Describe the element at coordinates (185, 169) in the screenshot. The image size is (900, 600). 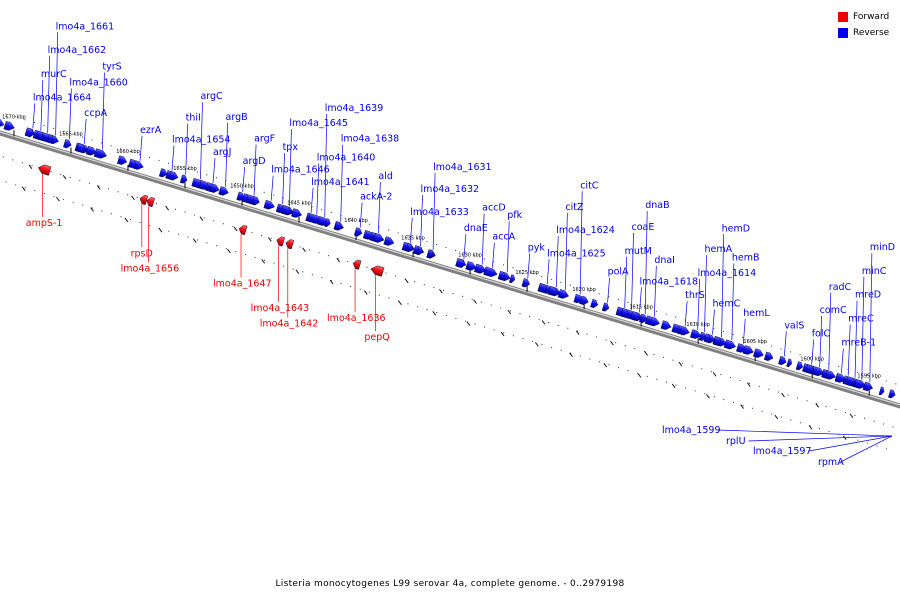
I see `tick-label: 1655 kbp` at that location.